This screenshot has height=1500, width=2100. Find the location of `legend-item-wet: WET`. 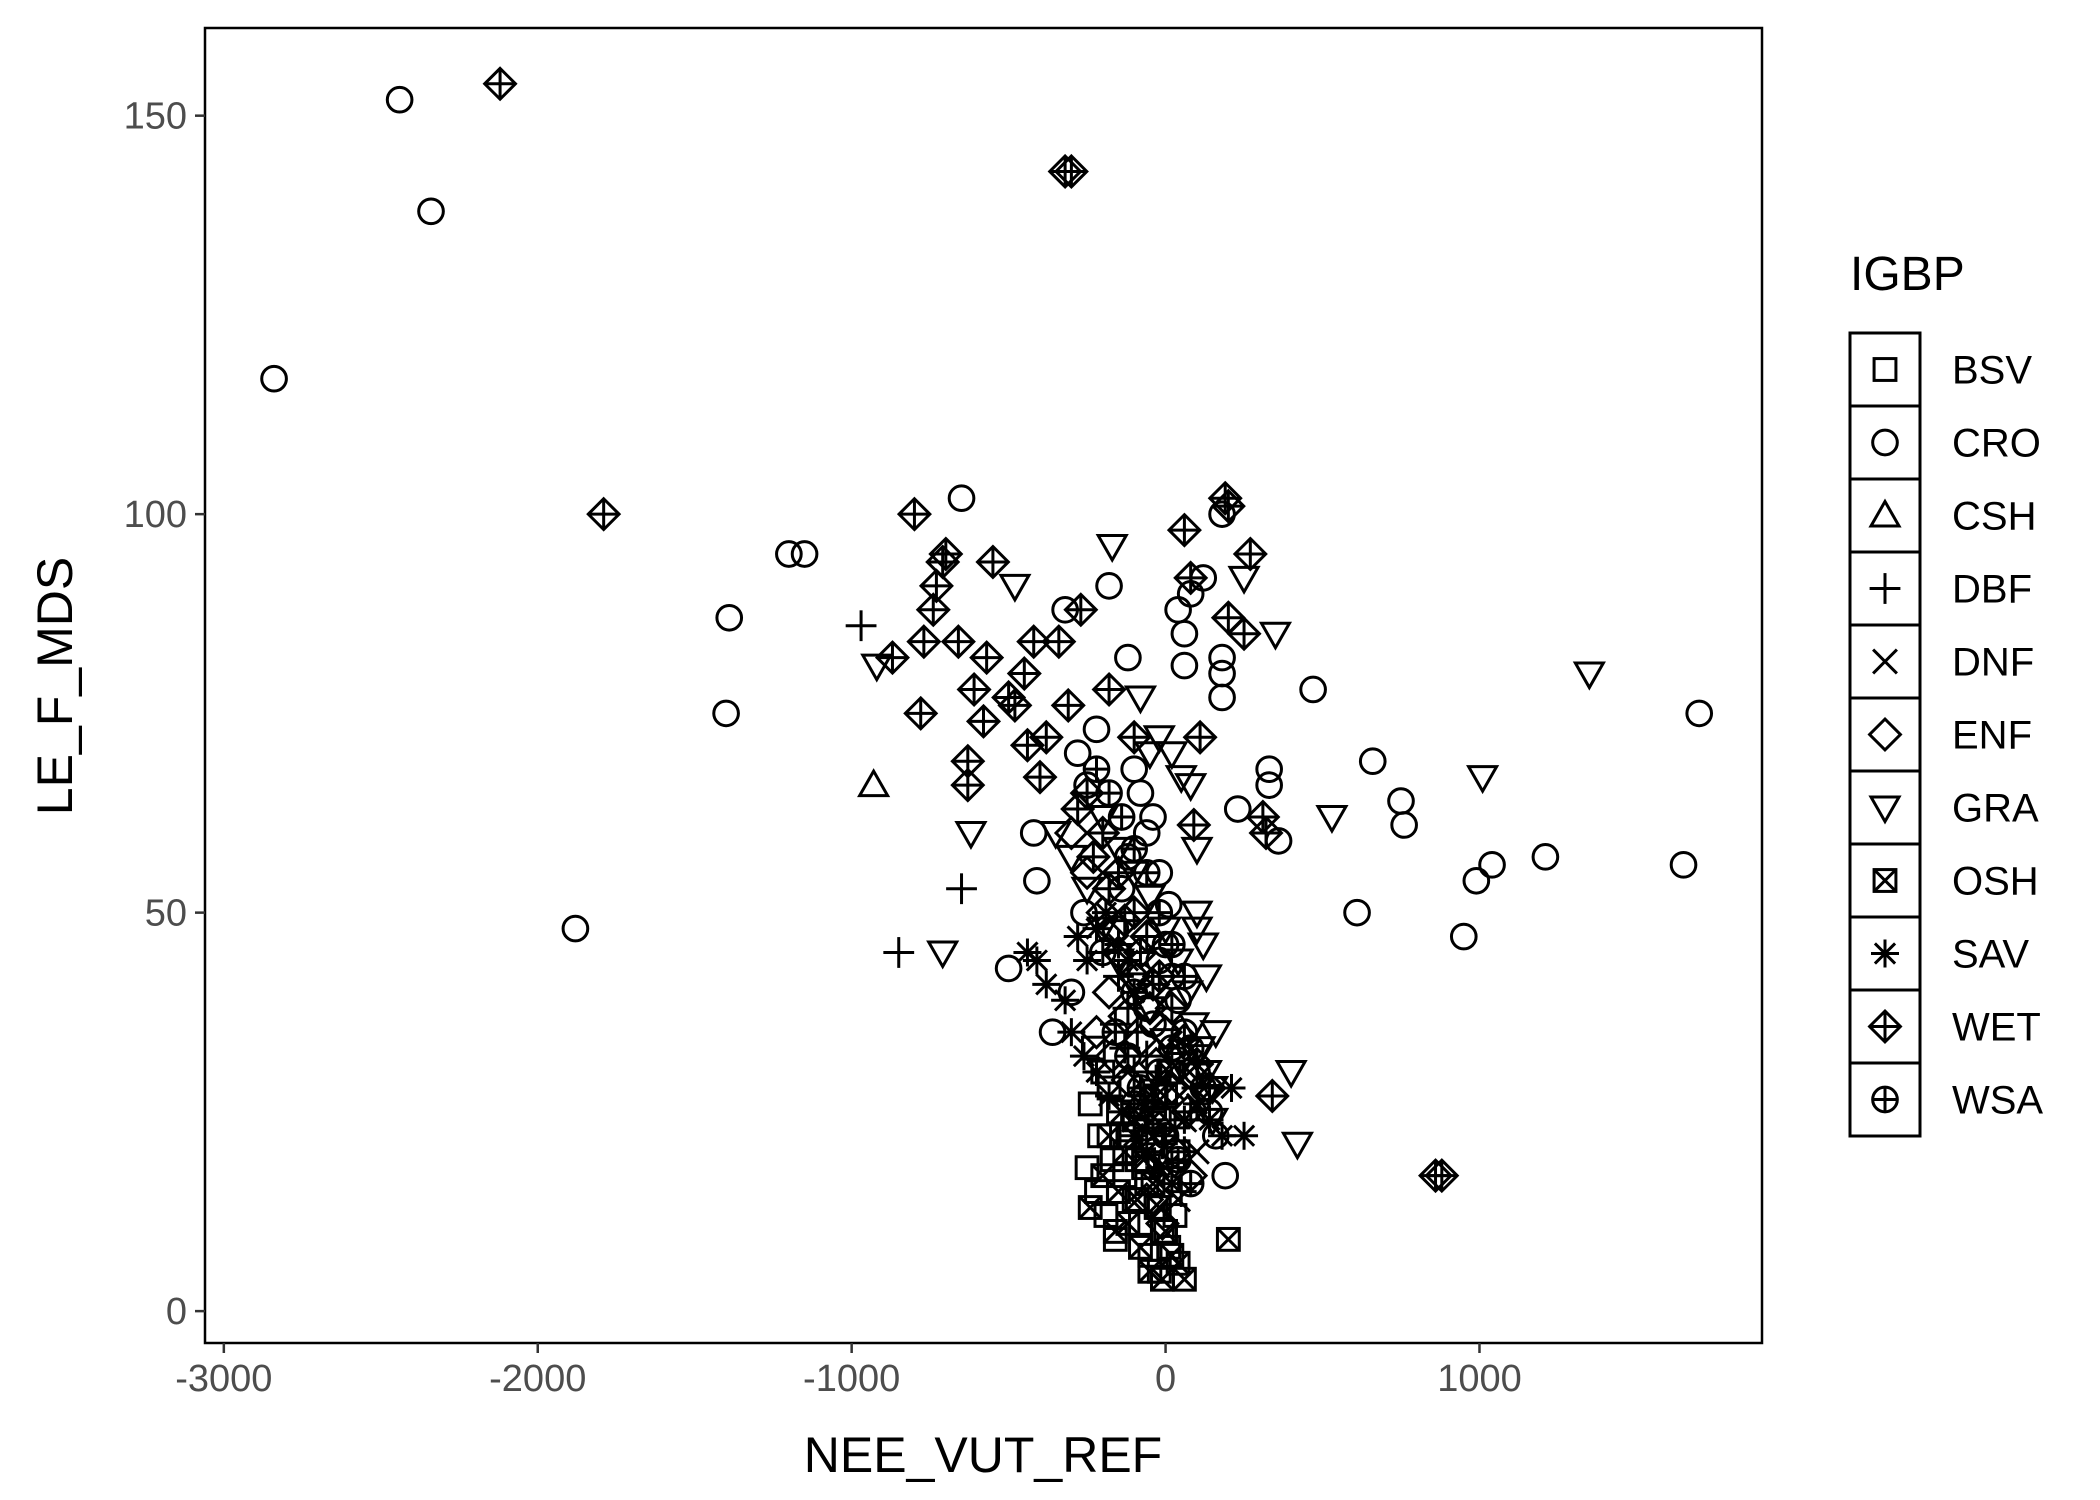

legend-item-wet: WET is located at coordinates (1944, 1026).